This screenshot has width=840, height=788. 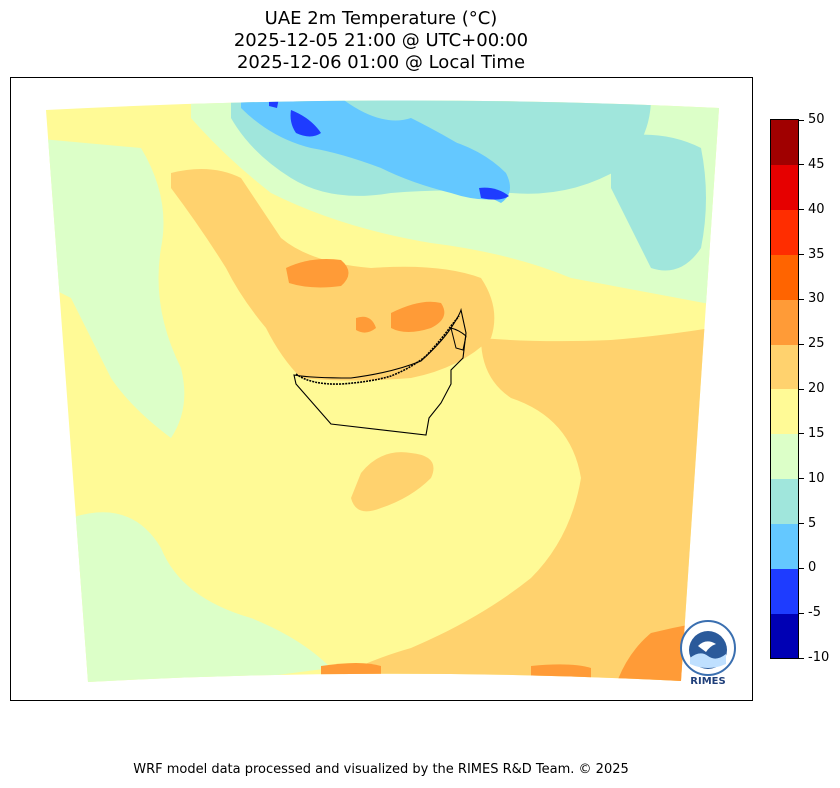 What do you see at coordinates (658, 202) in the screenshot?
I see `band-5-10-northeast` at bounding box center [658, 202].